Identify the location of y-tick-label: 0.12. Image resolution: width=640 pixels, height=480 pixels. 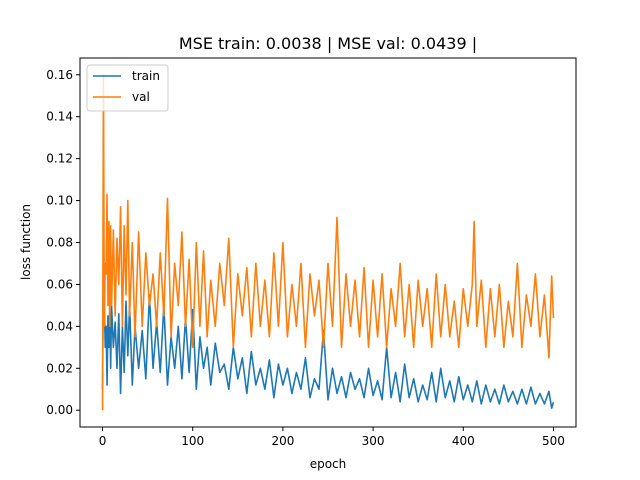
(59, 159).